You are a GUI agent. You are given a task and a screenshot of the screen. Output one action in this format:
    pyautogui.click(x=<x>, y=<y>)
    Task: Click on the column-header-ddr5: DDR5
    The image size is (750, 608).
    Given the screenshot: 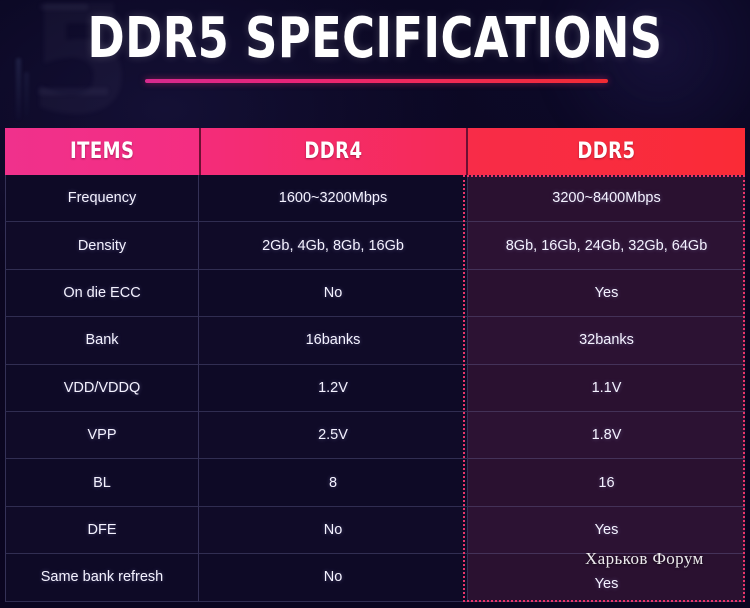 What is the action you would take?
    pyautogui.click(x=606, y=151)
    